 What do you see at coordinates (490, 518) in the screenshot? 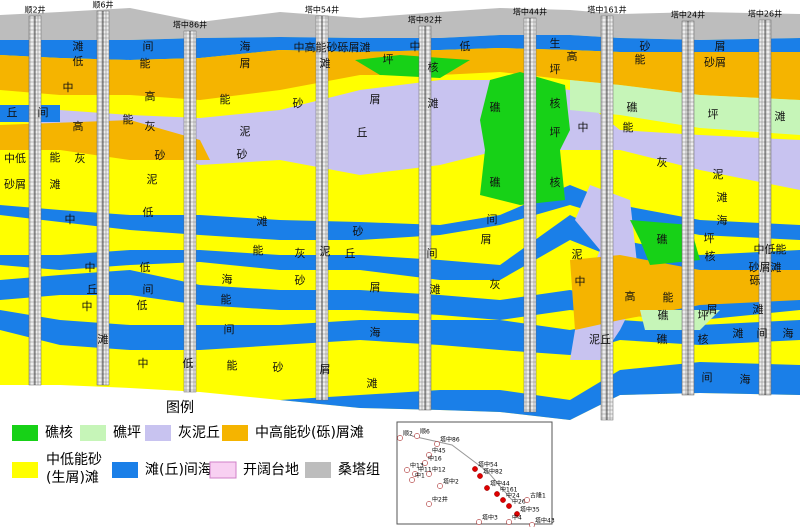
I see `map-label: 塔中3` at bounding box center [490, 518].